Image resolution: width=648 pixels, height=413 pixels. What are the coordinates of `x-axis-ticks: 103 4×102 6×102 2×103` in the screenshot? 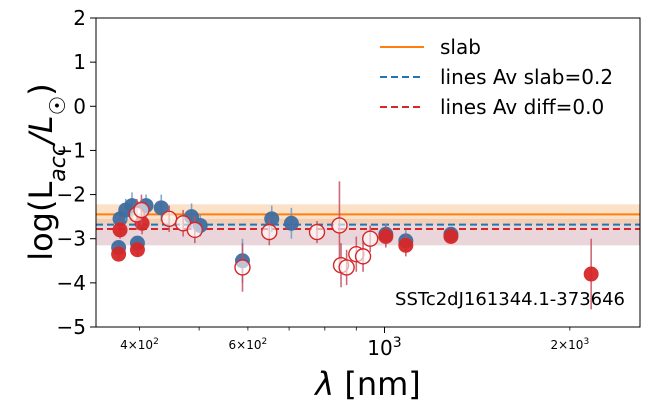 It's located at (354, 343).